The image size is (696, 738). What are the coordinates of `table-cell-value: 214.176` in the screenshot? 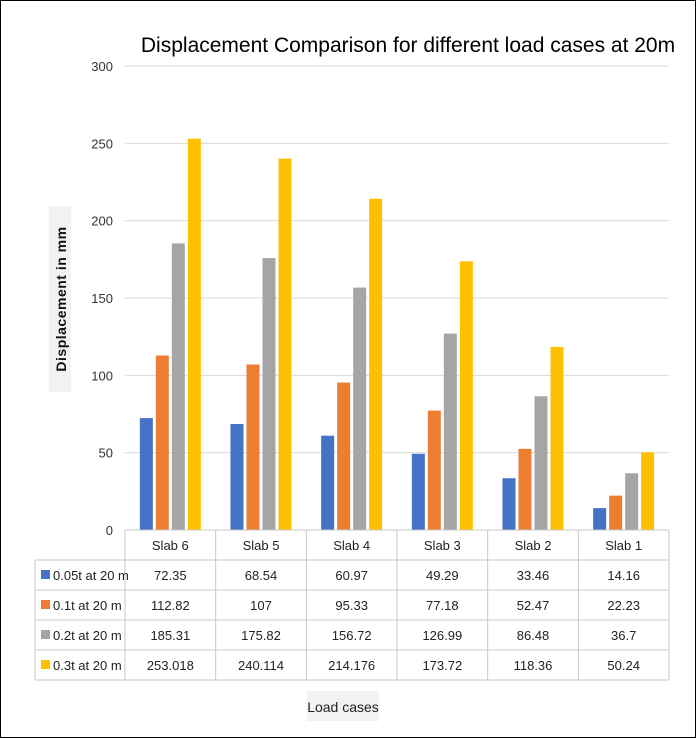 It's located at (351, 665).